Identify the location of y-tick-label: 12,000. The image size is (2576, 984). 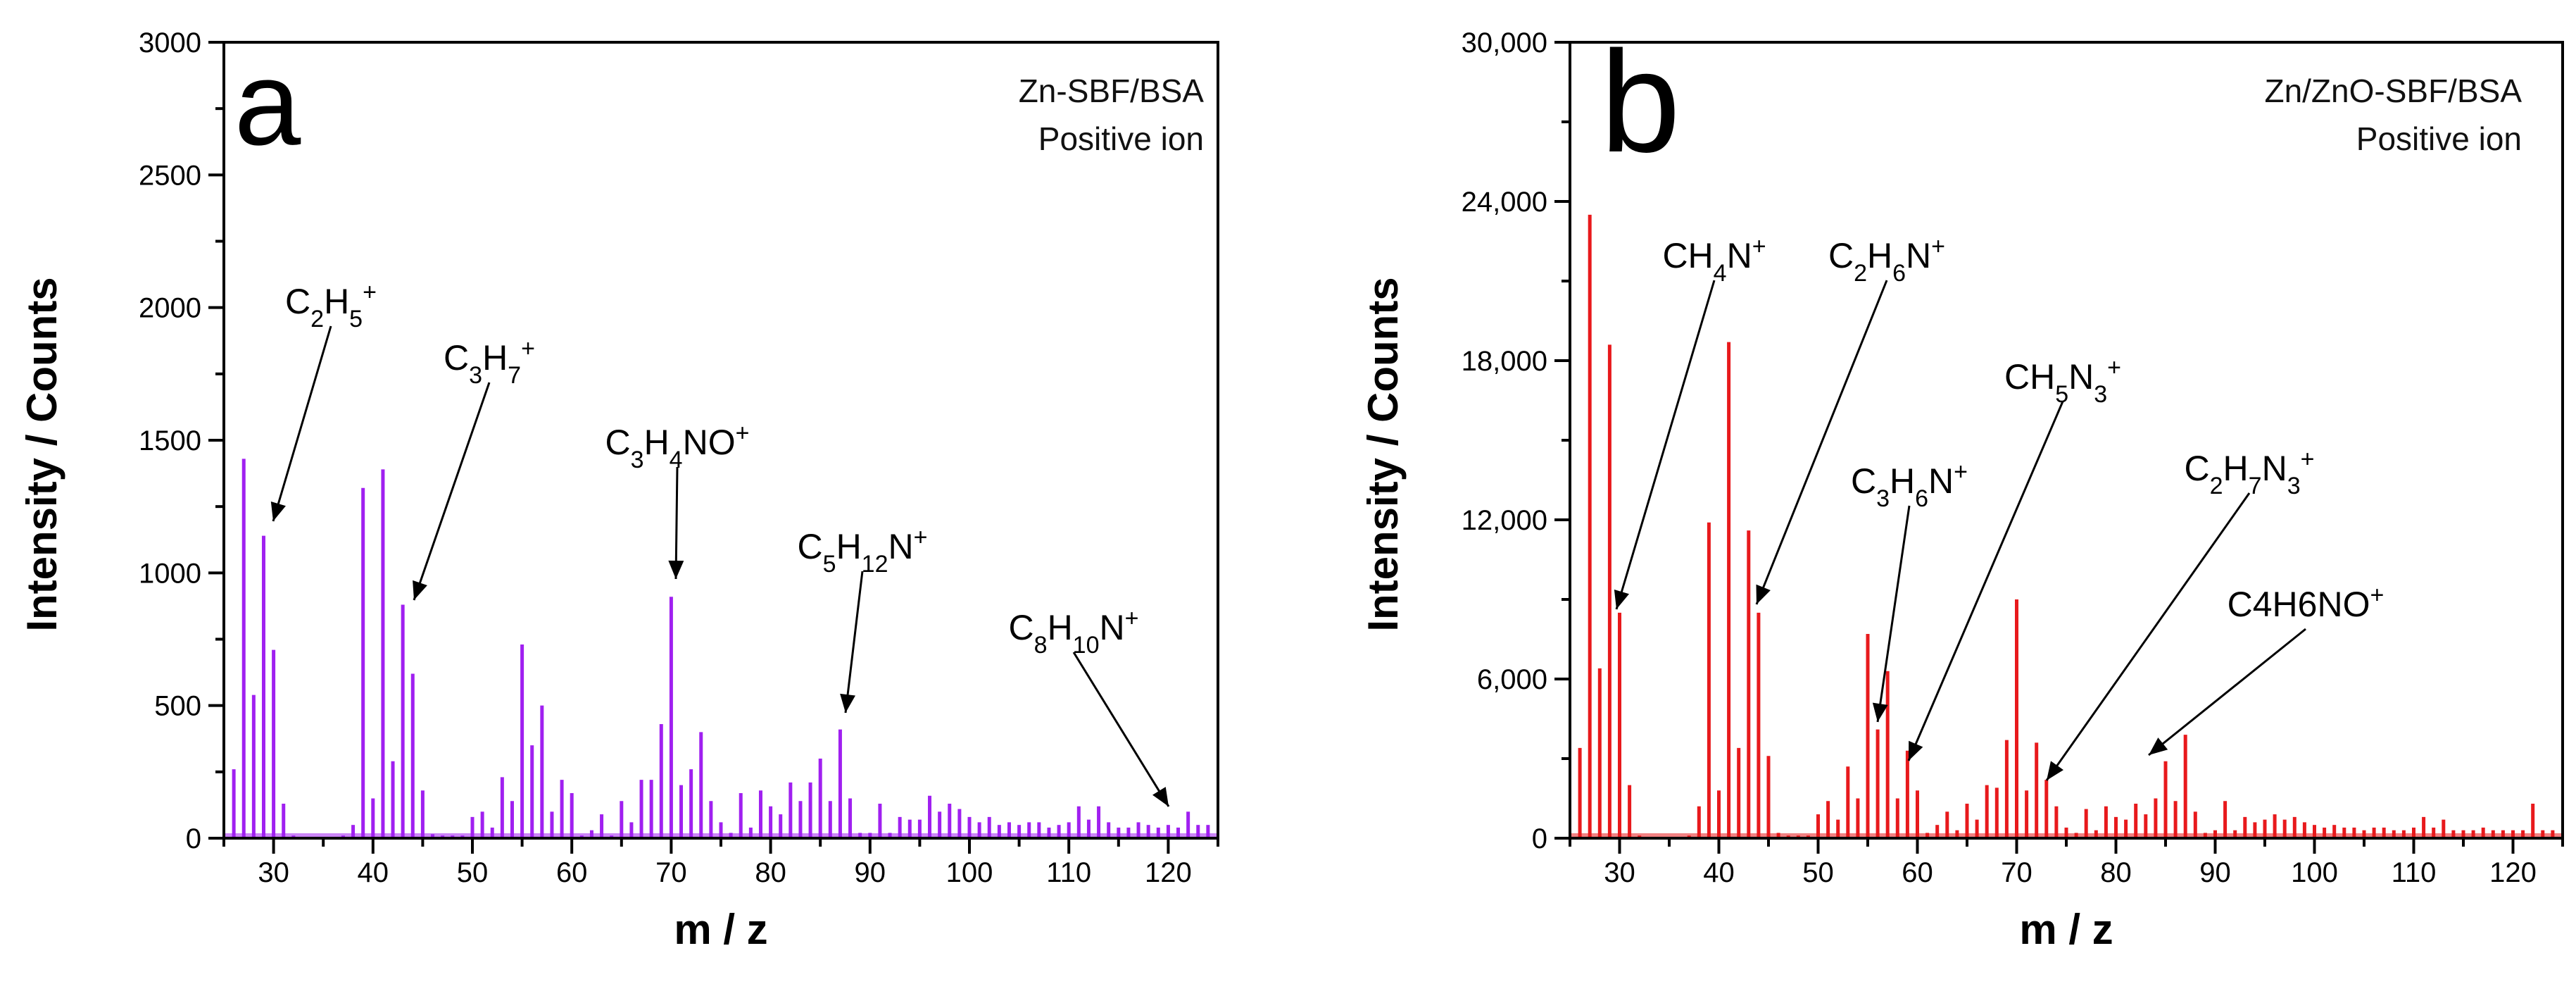
(1504, 520).